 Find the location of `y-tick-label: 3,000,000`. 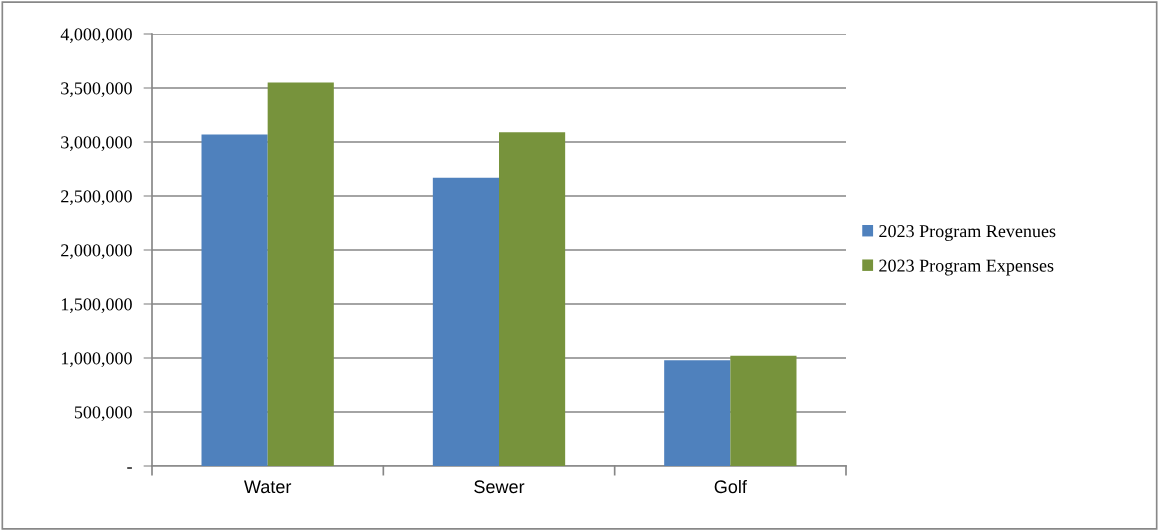

y-tick-label: 3,000,000 is located at coordinates (96, 144).